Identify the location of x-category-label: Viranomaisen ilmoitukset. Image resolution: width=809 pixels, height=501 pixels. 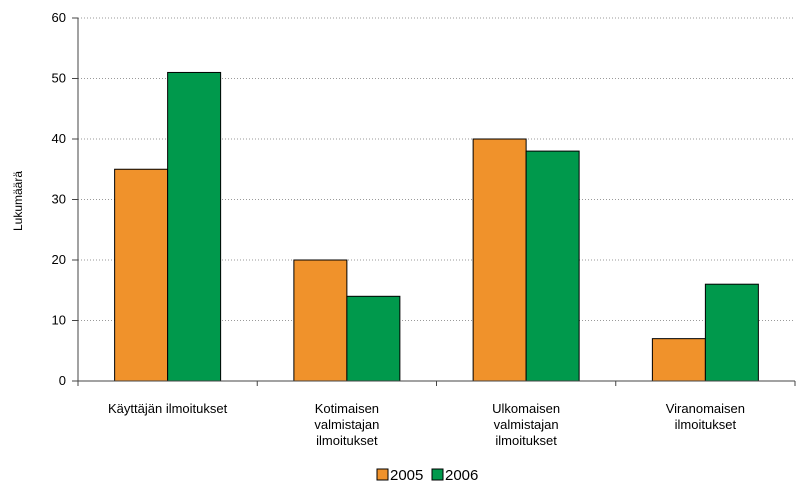
(705, 416).